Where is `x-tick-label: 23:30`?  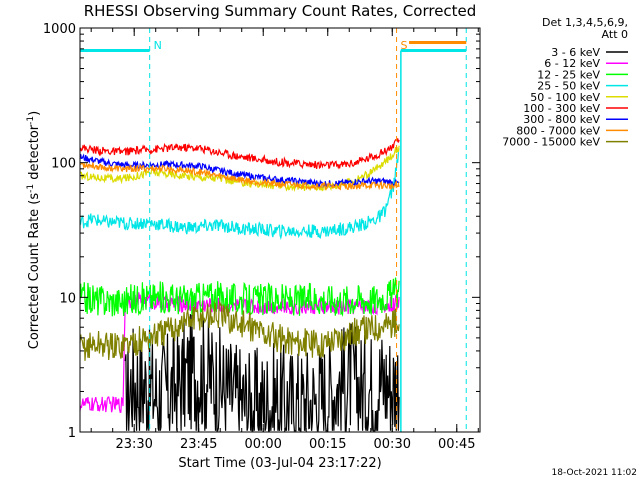 x-tick-label: 23:30 is located at coordinates (133, 444).